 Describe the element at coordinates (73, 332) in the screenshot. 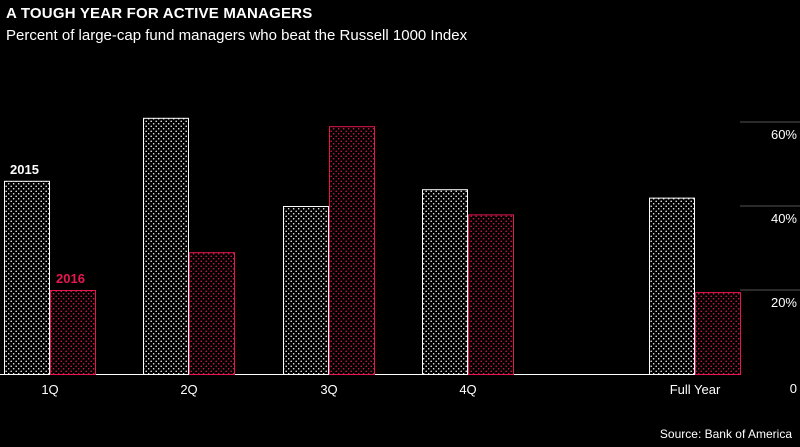

I see `bar-2016-1q` at that location.